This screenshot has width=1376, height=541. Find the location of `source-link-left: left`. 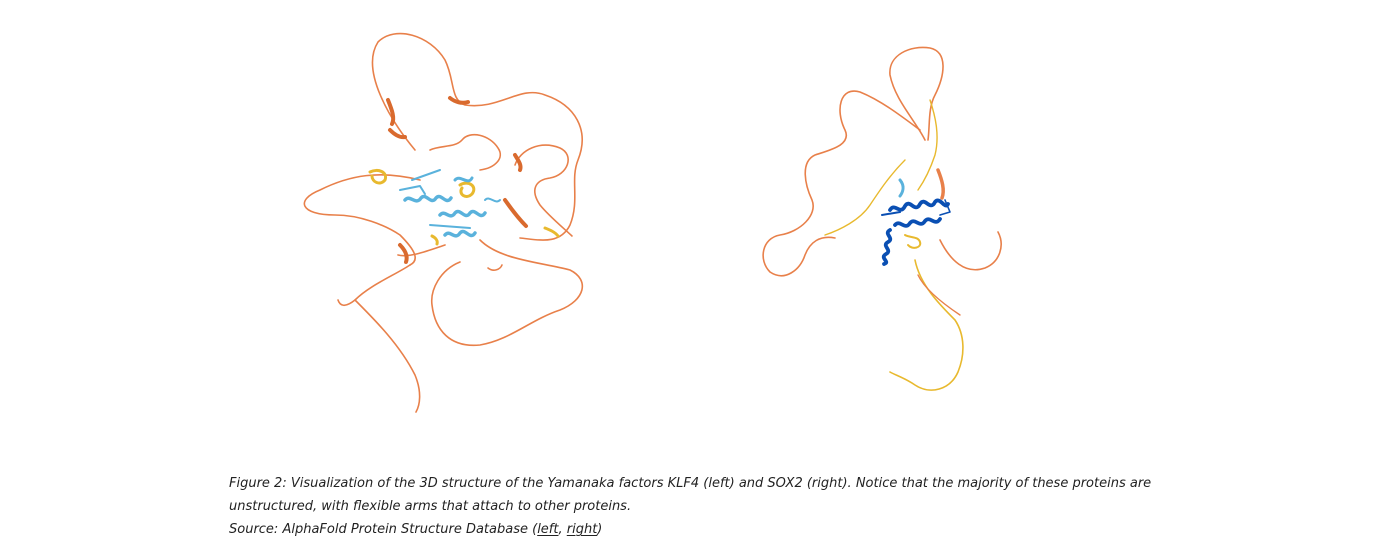

source-link-left: left is located at coordinates (548, 529).